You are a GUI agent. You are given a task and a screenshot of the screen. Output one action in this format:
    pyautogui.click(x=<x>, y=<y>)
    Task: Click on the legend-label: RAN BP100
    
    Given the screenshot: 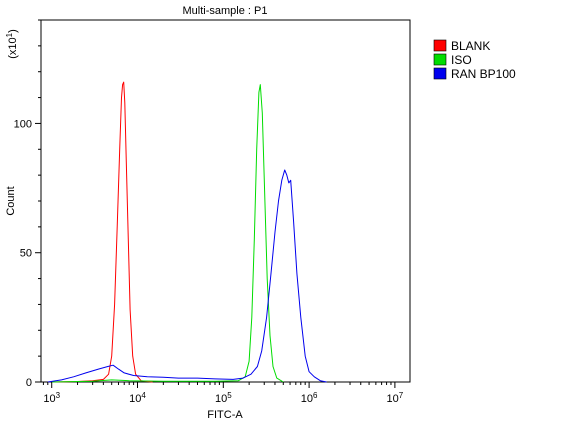 What is the action you would take?
    pyautogui.click(x=483, y=74)
    